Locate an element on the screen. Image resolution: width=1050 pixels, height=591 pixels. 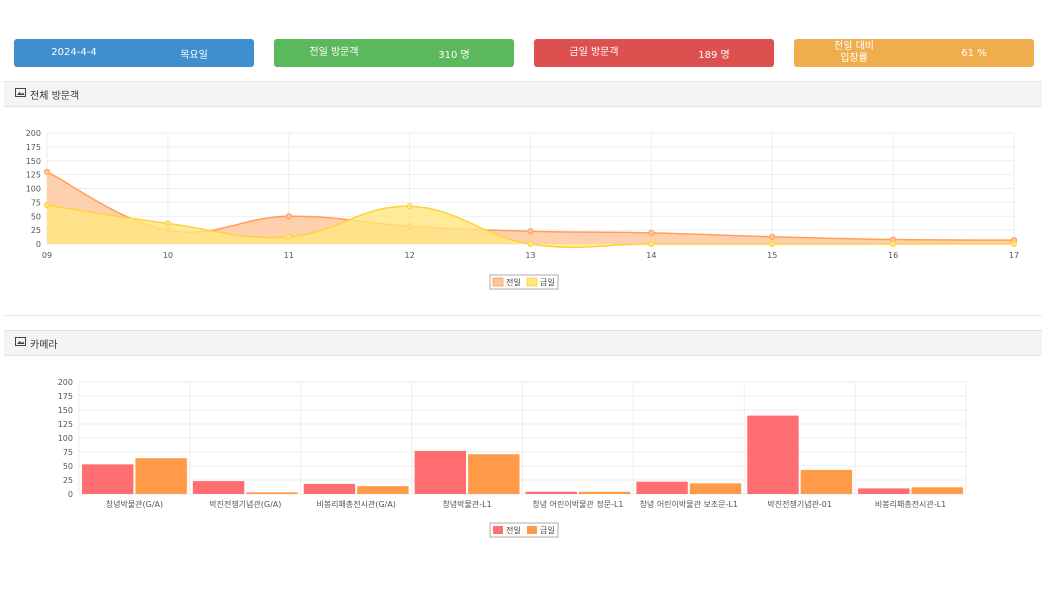
x-tick-label: 11 is located at coordinates (289, 255).